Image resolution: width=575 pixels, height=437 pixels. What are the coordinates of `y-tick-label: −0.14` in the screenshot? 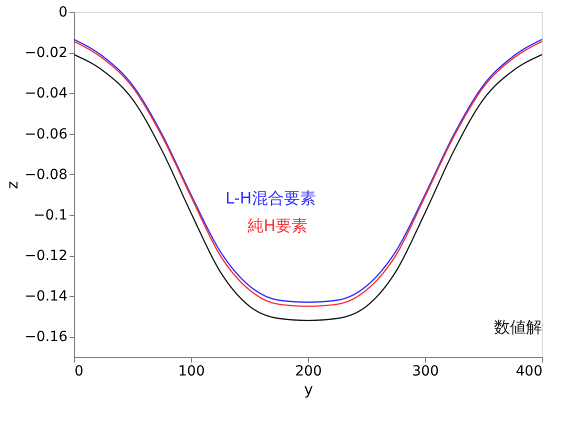 It's located at (46, 296).